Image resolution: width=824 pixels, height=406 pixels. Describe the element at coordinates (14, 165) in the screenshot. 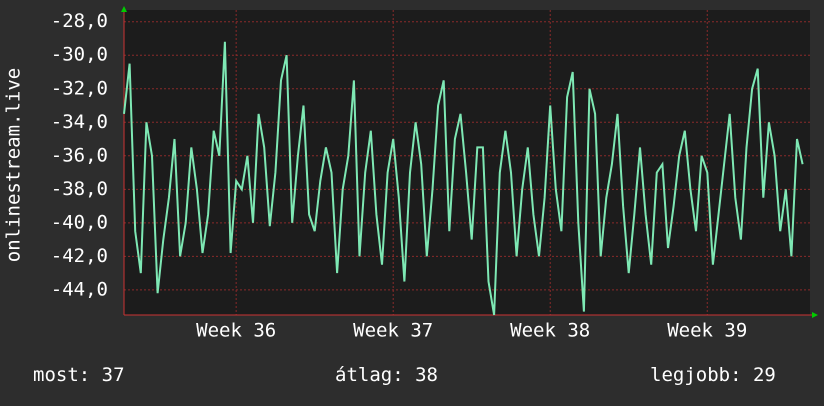

I see `y-axis-label: onlinestream.live` at that location.